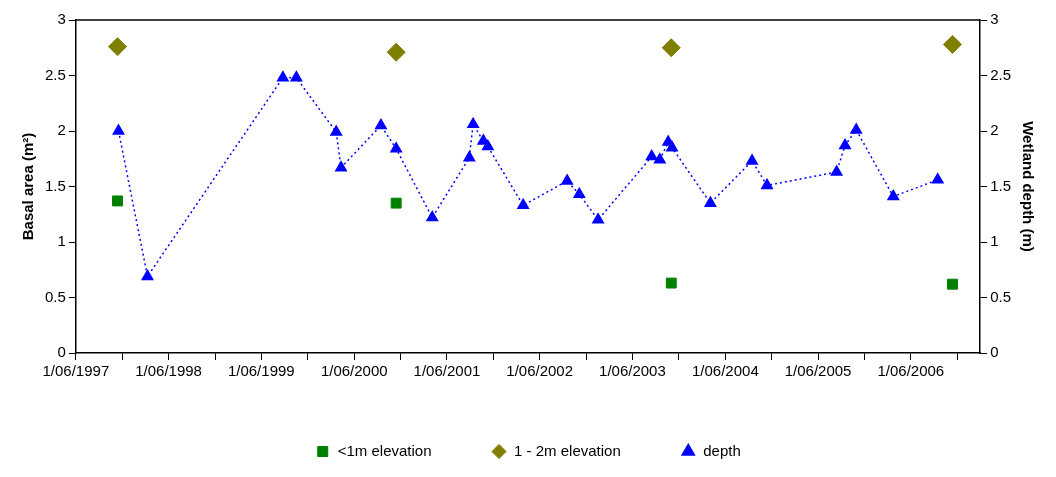  I want to click on y2-tick-label: 3, so click(994, 19).